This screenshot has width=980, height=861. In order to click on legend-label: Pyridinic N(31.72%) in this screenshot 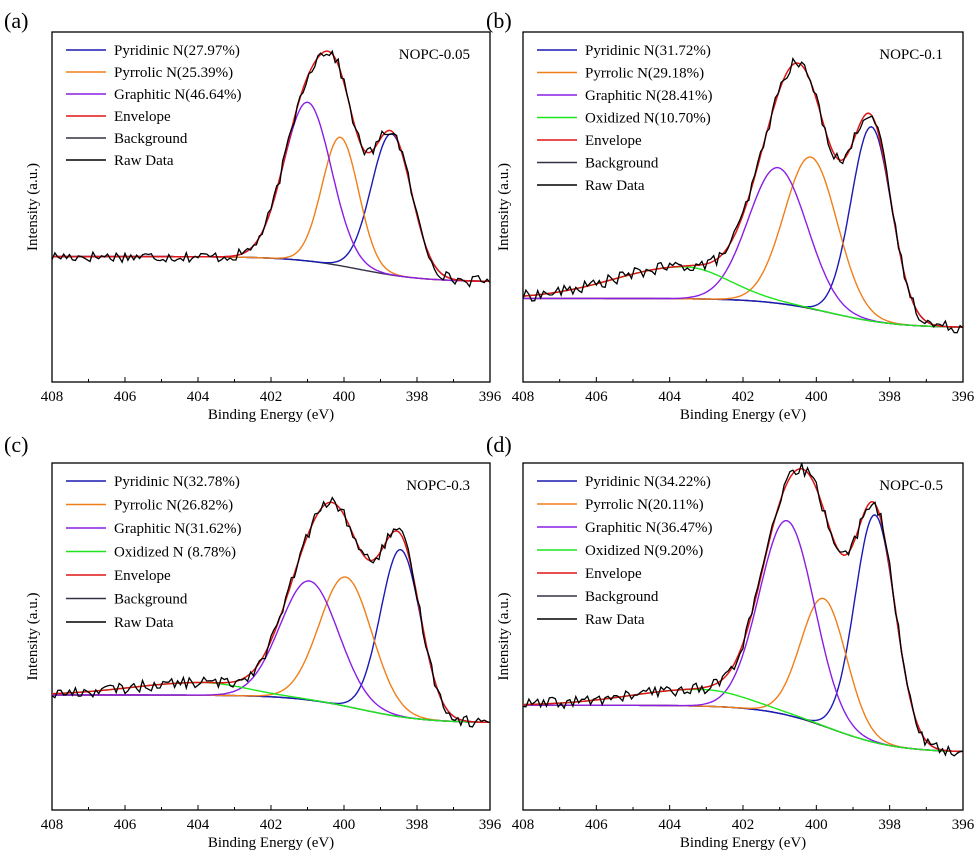, I will do `click(648, 51)`.